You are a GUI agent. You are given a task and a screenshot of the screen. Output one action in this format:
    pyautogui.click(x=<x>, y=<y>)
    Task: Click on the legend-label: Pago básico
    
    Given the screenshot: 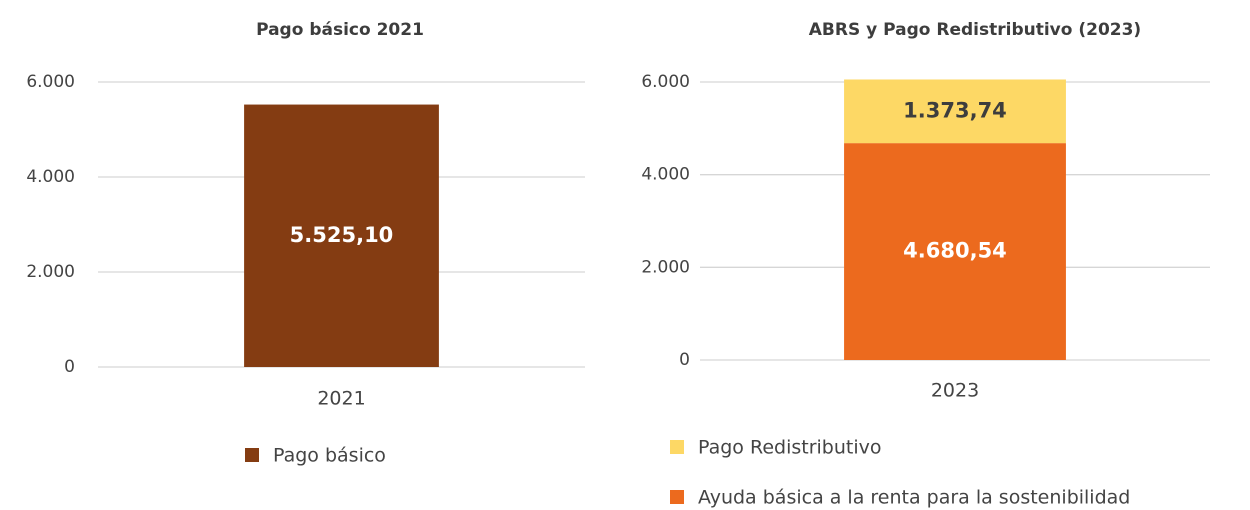 What is the action you would take?
    pyautogui.click(x=329, y=456)
    